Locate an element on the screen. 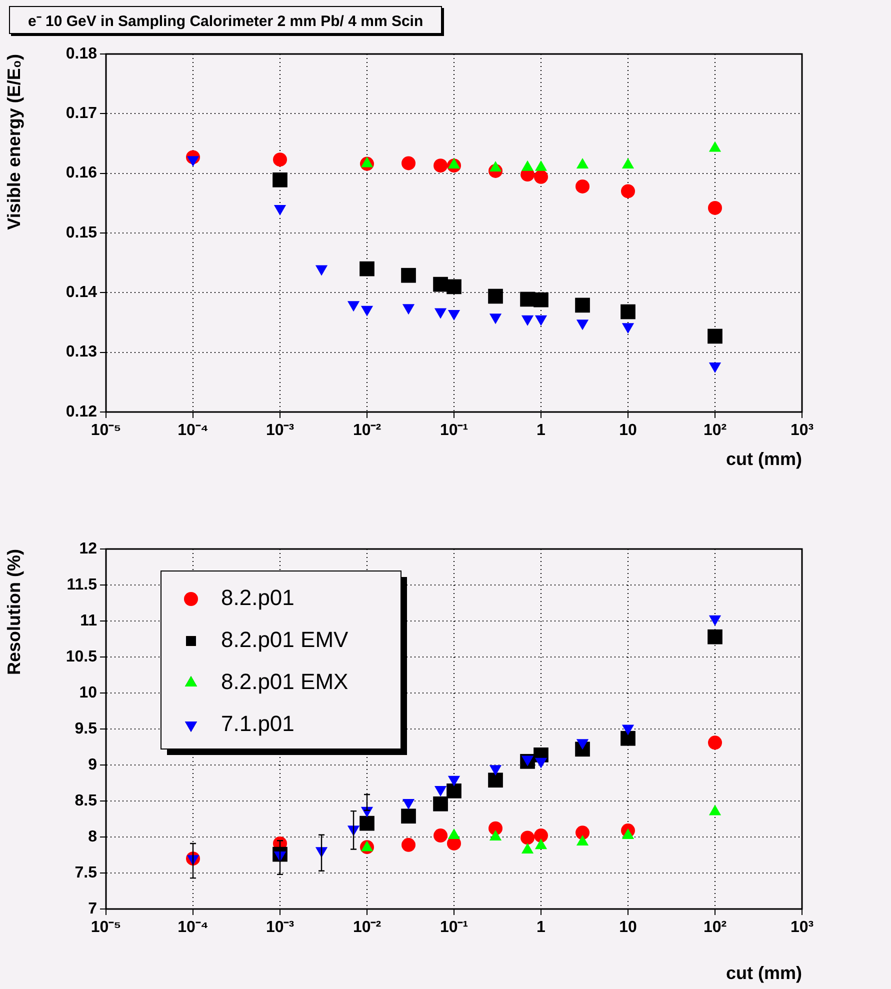 Image resolution: width=891 pixels, height=989 pixels. y-tick-label: 0.14 is located at coordinates (82, 293).